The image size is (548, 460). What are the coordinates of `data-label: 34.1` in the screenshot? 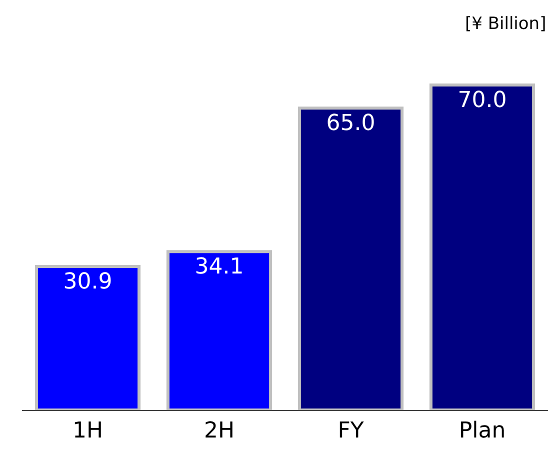 It's located at (219, 267).